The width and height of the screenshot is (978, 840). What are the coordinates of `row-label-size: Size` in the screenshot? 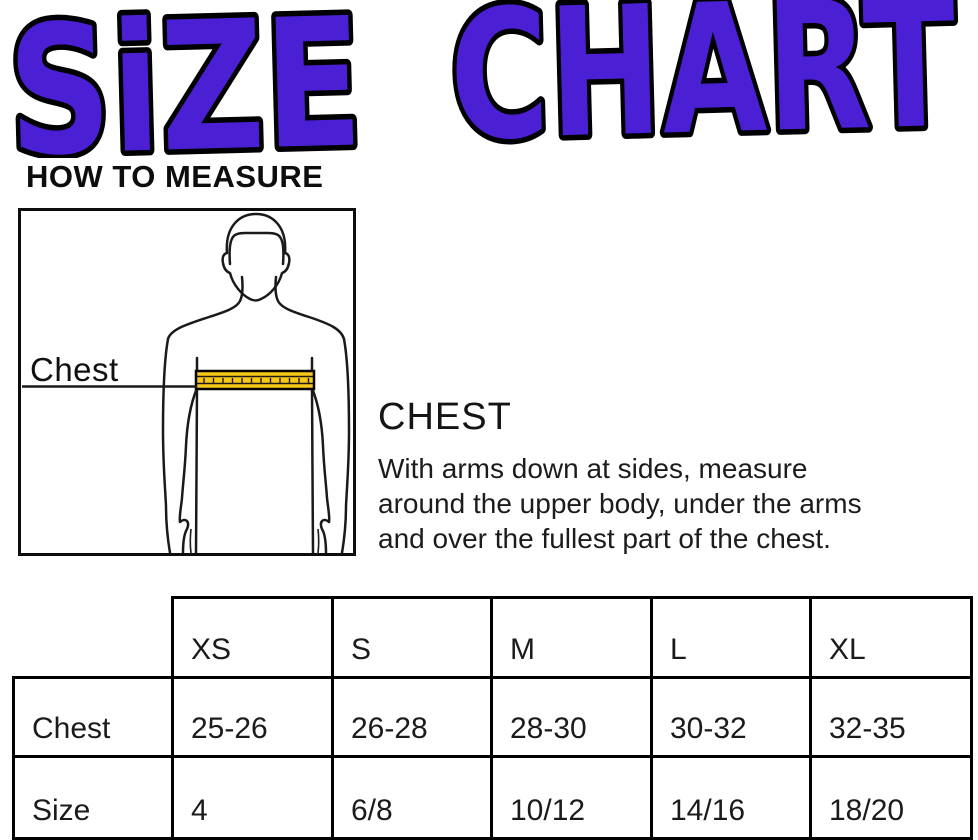 It's located at (93, 797).